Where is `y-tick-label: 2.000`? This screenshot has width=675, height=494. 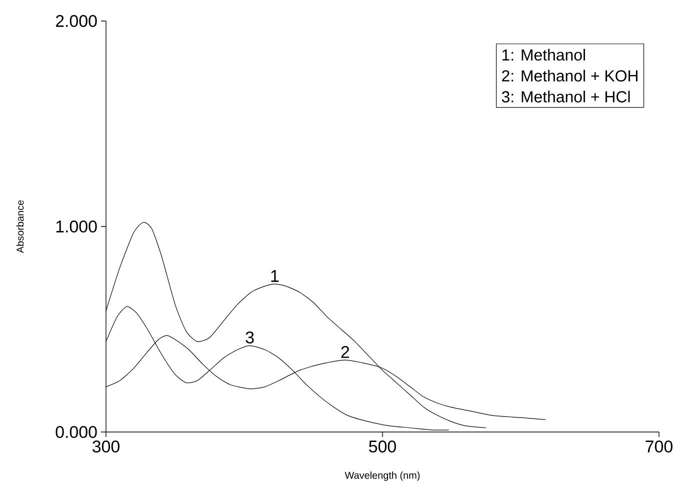
y-tick-label: 2.000 is located at coordinates (76, 20).